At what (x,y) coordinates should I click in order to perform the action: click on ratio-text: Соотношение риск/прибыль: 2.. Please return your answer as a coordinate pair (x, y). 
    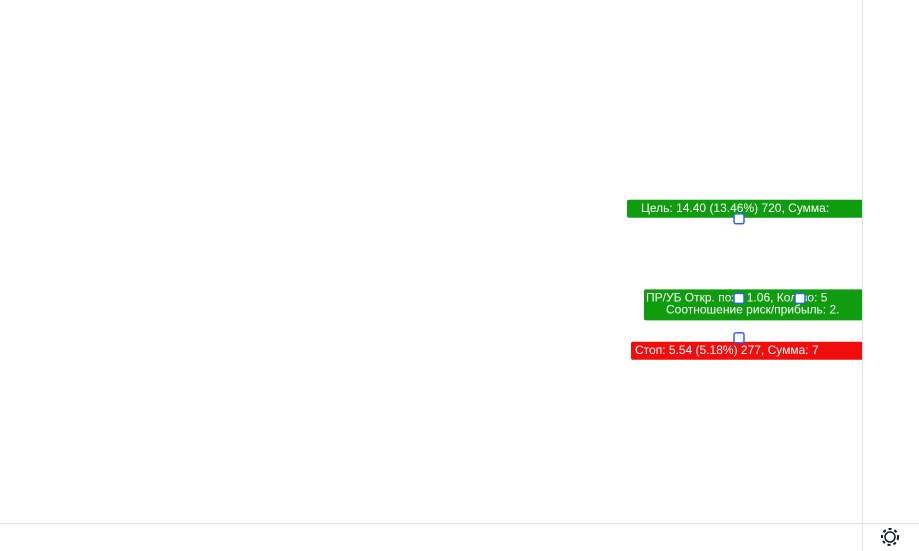
    Looking at the image, I should click on (752, 310).